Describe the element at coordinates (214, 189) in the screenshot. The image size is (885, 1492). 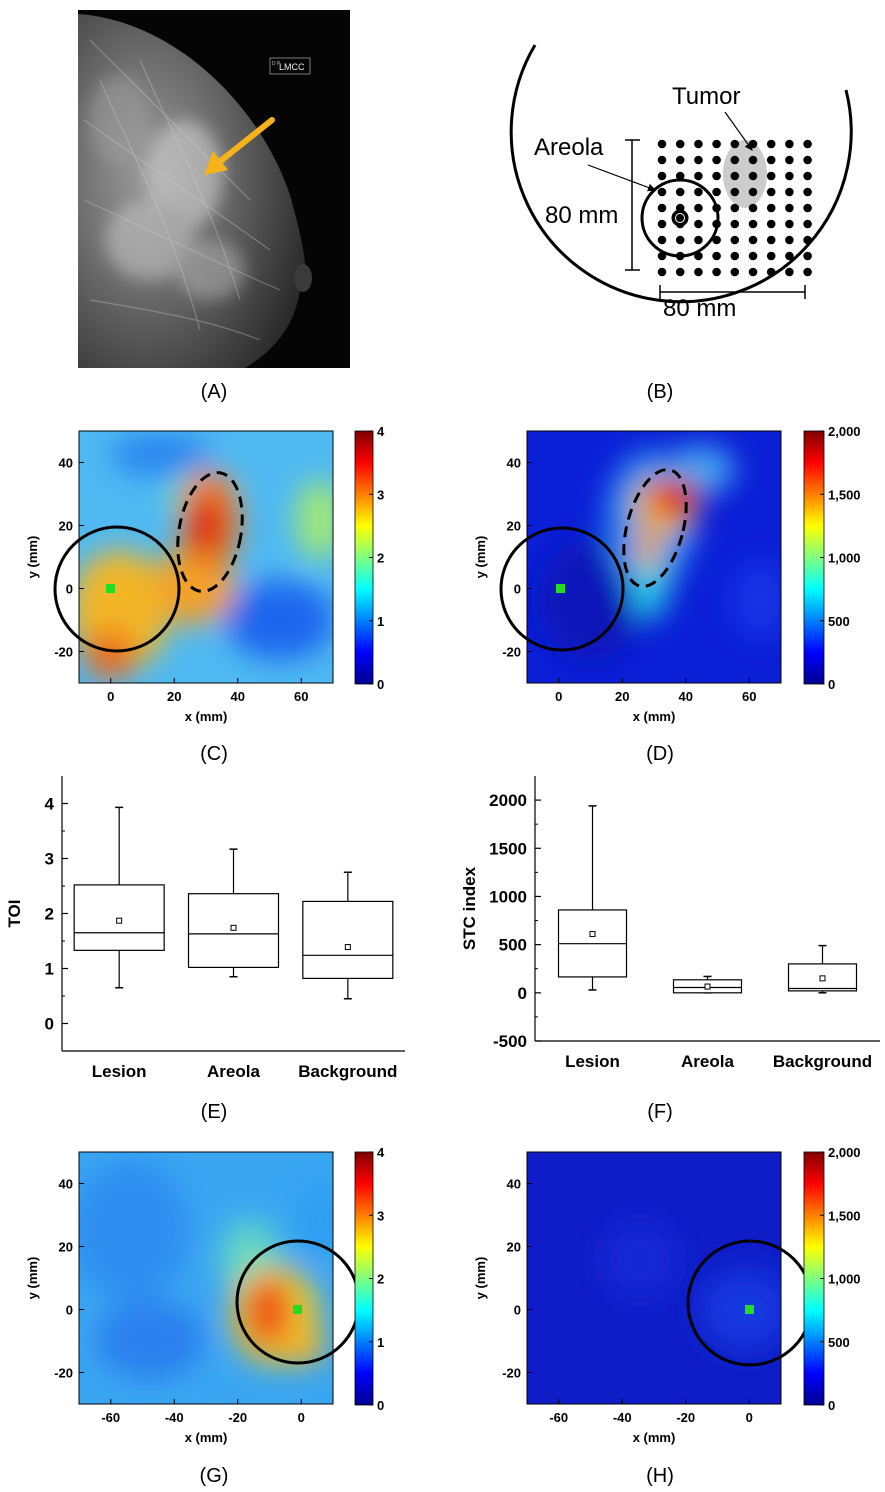
I see `mammogram-image: D P LMCC` at that location.